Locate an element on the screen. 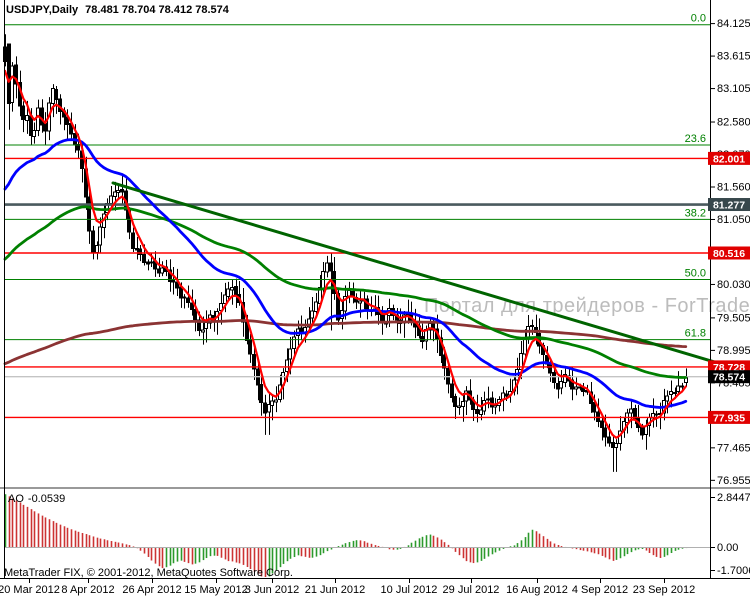 The image size is (750, 600). price-tick-label: 83.105 is located at coordinates (733, 89).